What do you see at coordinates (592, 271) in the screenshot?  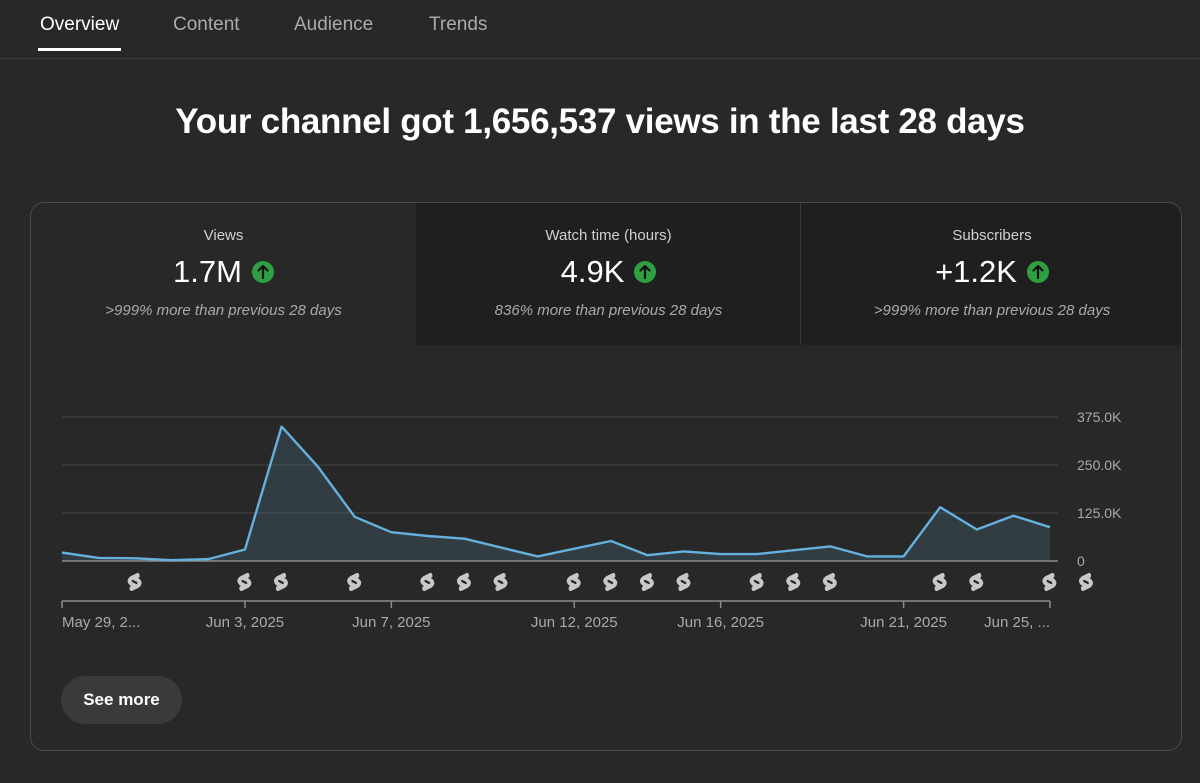 I see `metric-value: 4.9K` at bounding box center [592, 271].